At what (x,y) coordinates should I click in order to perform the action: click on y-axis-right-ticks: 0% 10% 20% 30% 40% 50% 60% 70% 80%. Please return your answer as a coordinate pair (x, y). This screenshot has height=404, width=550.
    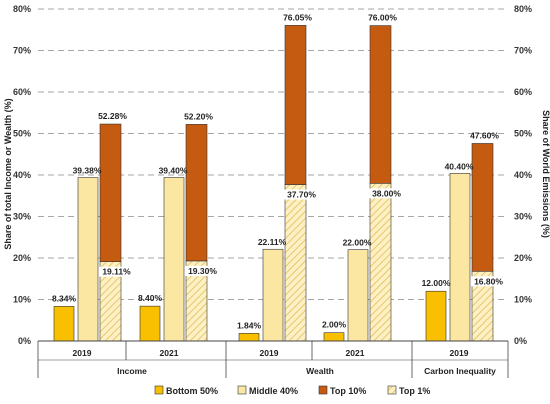
    Looking at the image, I should click on (523, 175).